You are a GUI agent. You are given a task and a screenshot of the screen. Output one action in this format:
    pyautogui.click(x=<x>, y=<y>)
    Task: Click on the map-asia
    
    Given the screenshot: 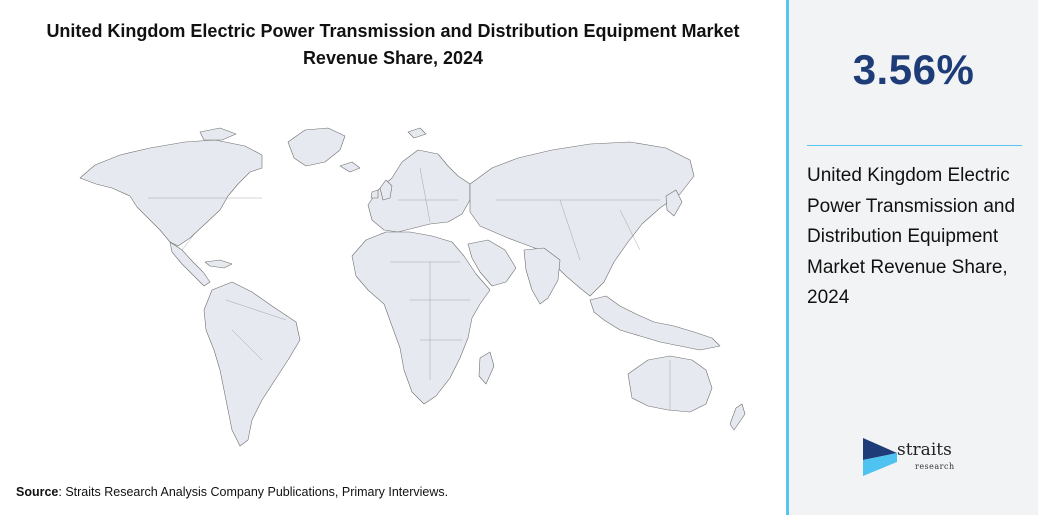 What is the action you would take?
    pyautogui.click(x=582, y=219)
    